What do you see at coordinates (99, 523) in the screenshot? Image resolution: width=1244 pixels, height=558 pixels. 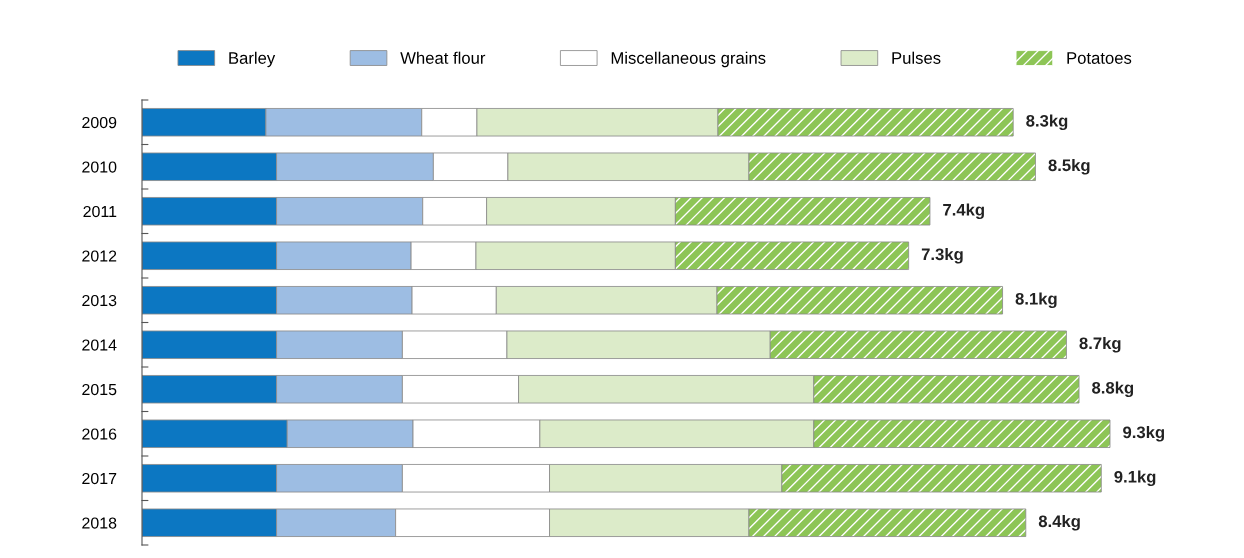 I see `y-tick-label: 2018` at bounding box center [99, 523].